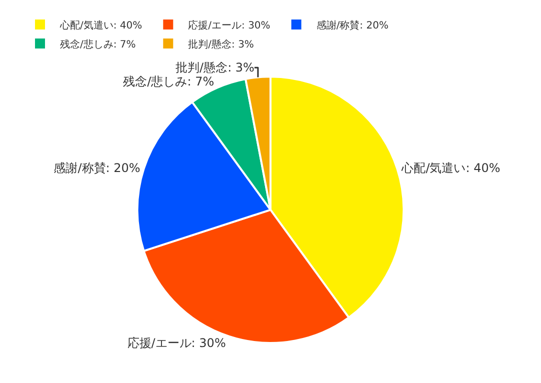 The image size is (541, 383). I want to click on legend-label: 応援/エール: 30%, so click(229, 25).